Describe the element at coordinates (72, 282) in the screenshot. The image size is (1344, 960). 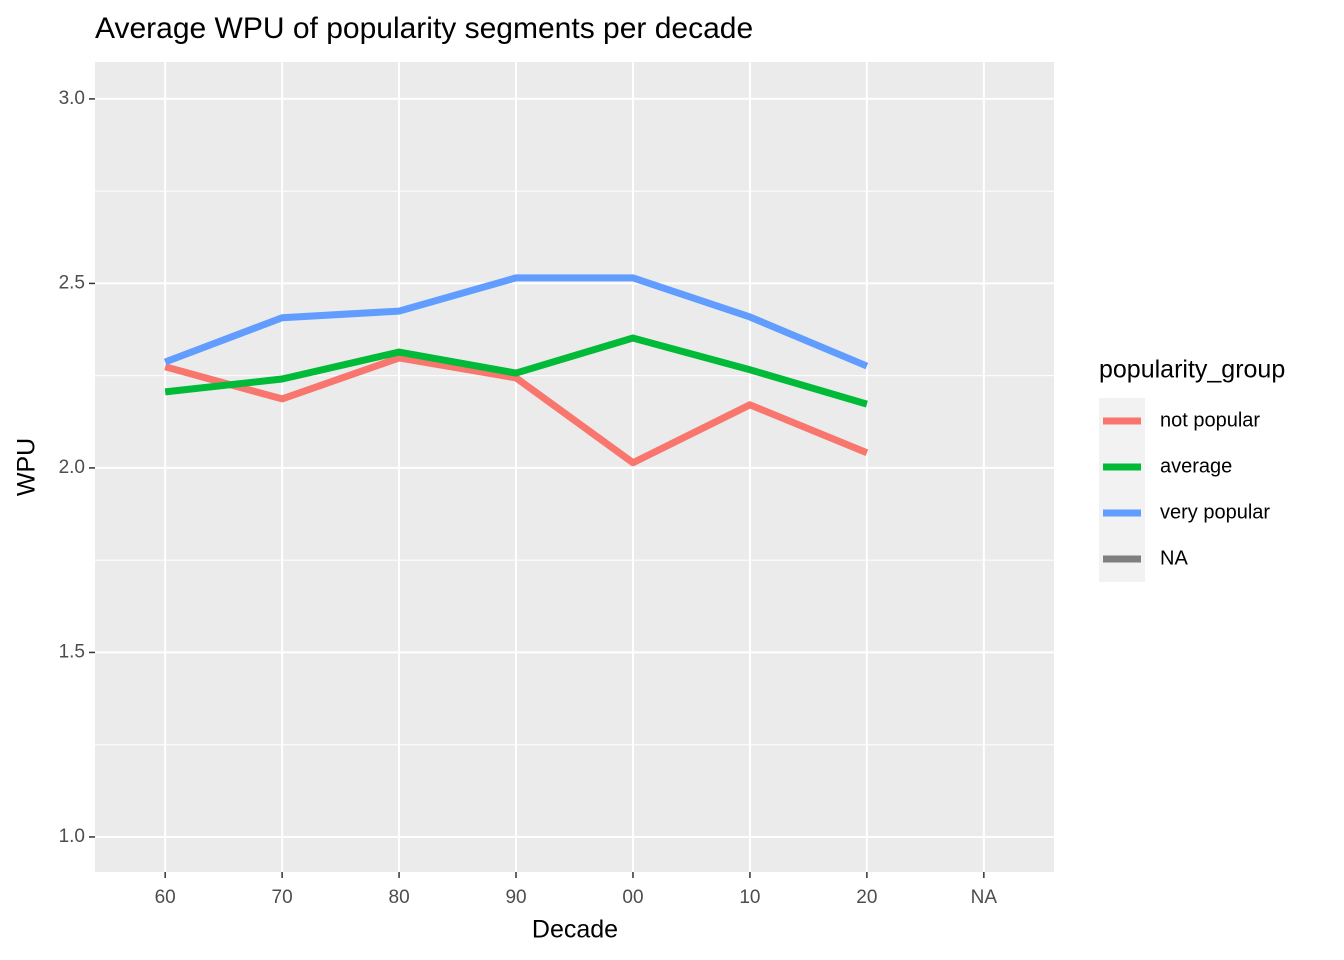
I see `y-tick-label: 2.5` at that location.